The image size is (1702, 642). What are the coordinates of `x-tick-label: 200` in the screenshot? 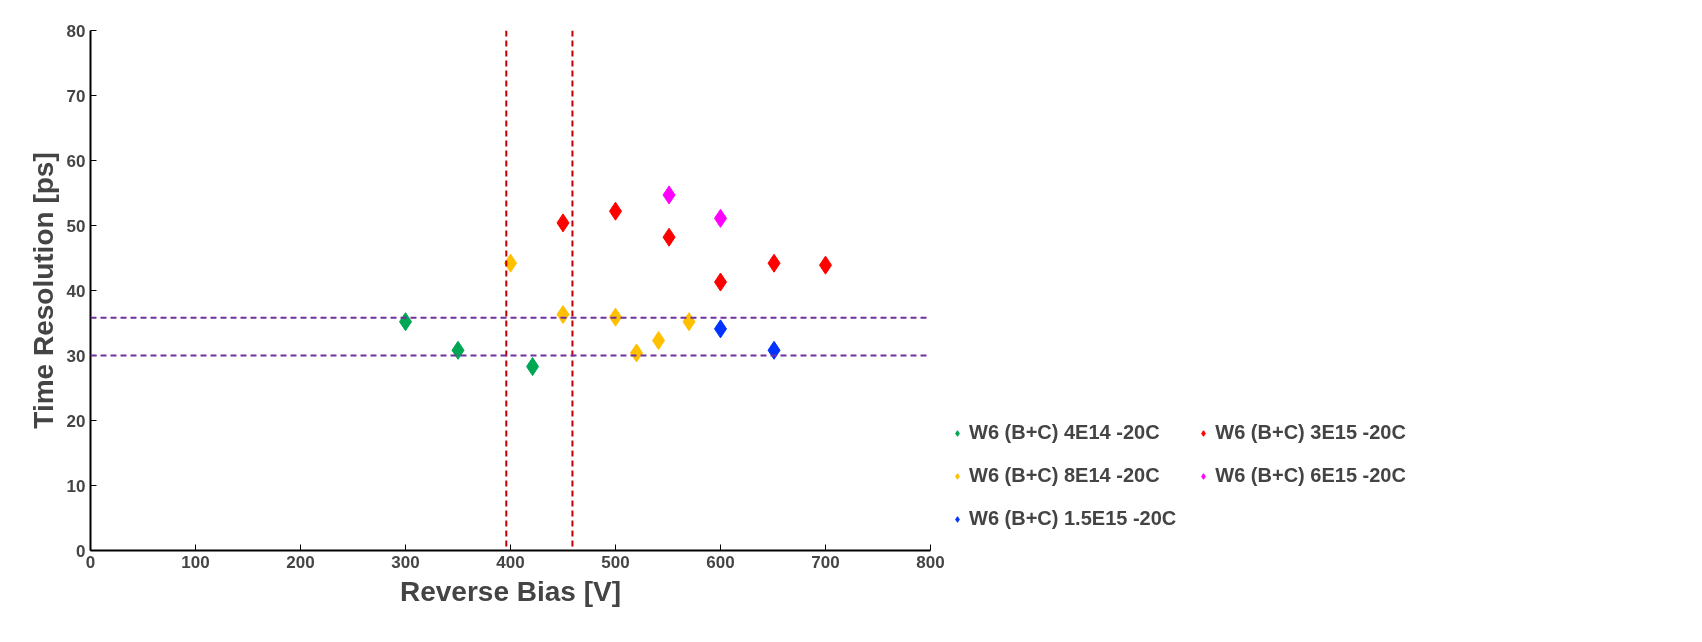 It's located at (300, 562).